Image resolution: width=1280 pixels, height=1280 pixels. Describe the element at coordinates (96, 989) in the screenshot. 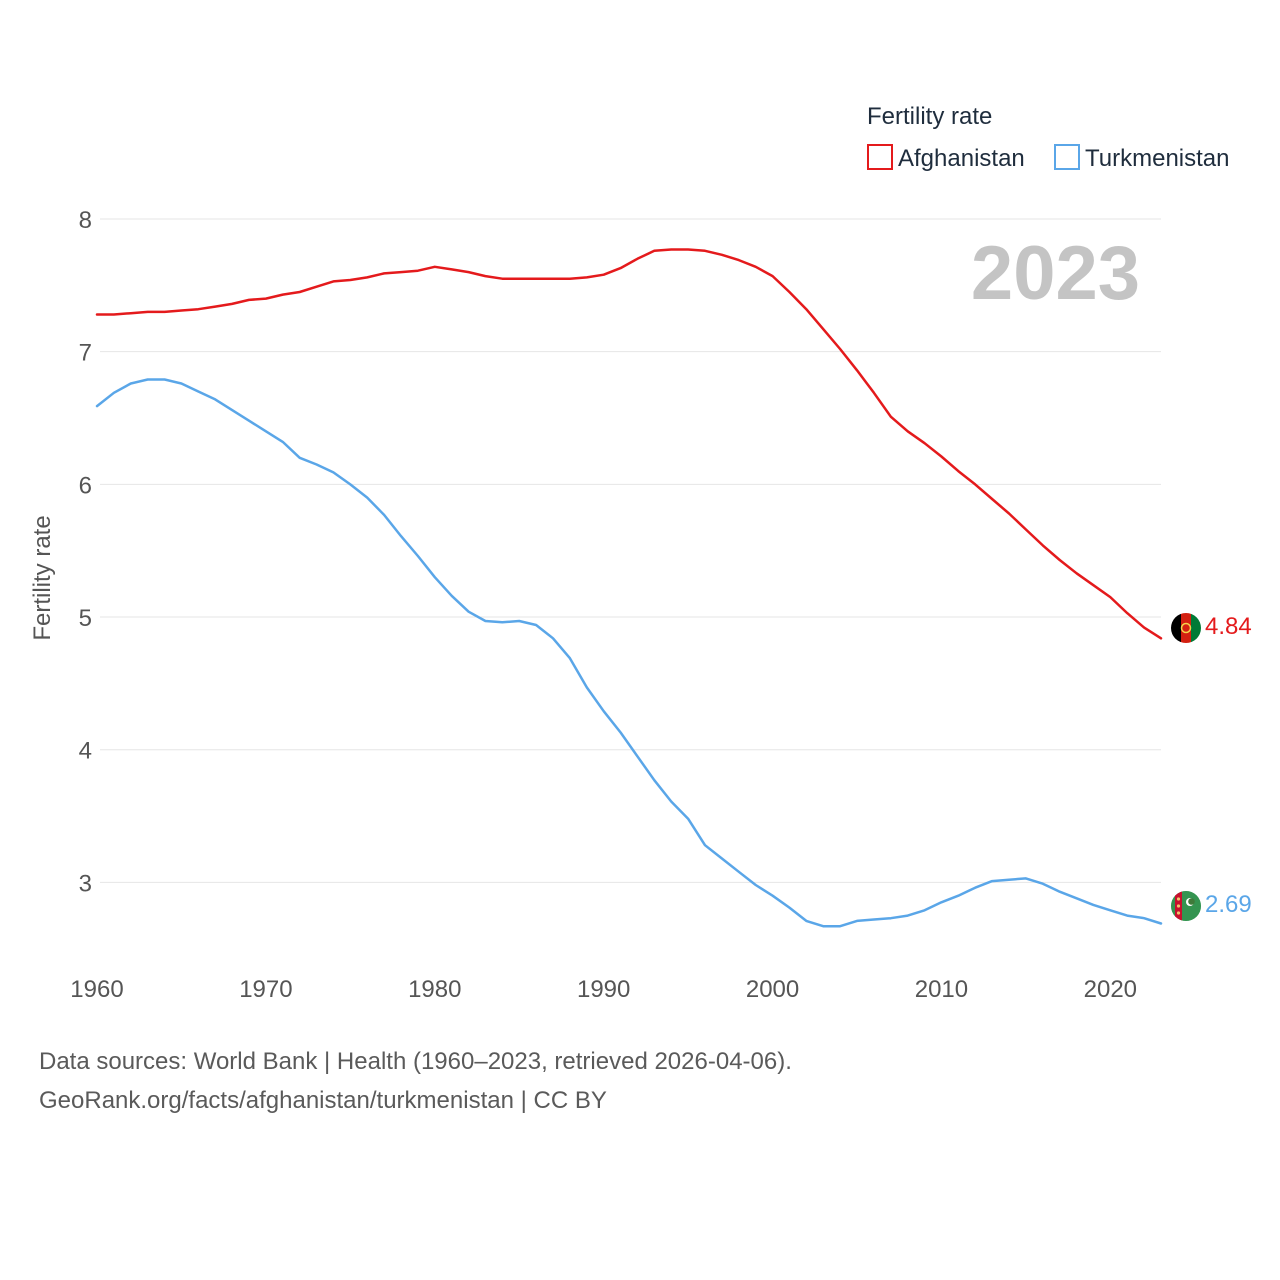

I see `x-tick-label: 1960` at that location.